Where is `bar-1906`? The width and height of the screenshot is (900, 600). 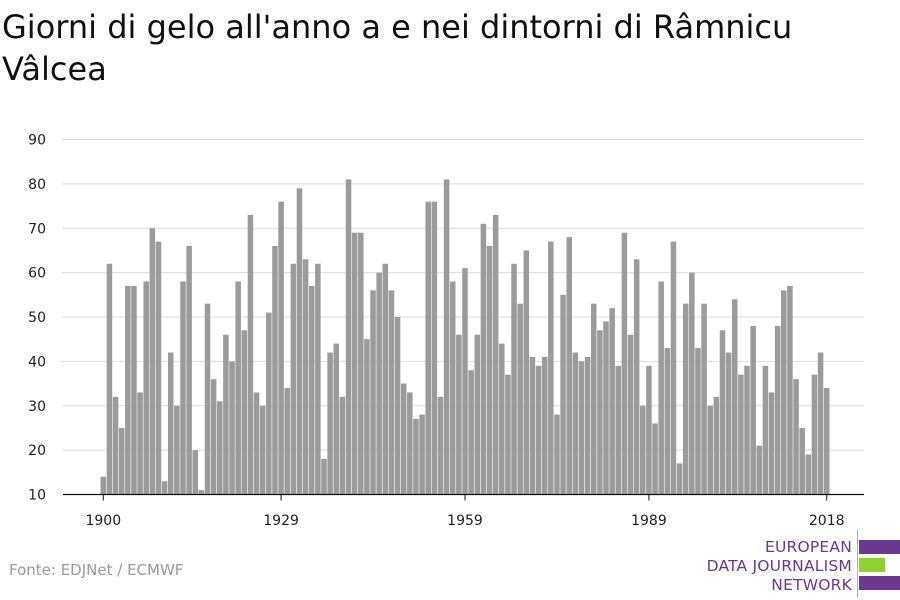 bar-1906 is located at coordinates (140, 443).